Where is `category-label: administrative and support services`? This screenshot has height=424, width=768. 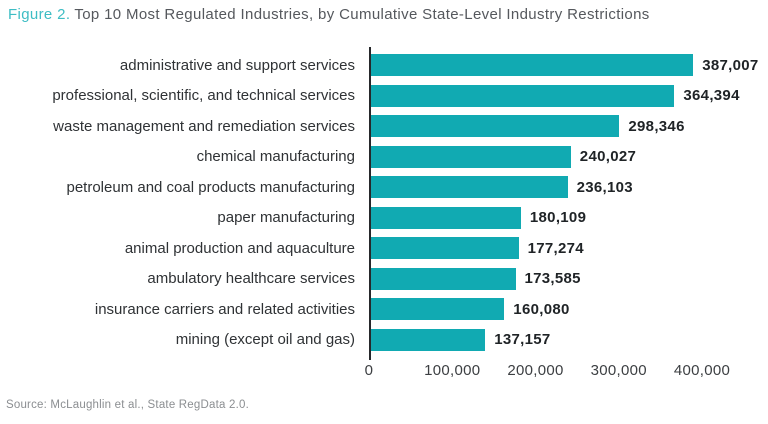
category-label: administrative and support services is located at coordinates (237, 65).